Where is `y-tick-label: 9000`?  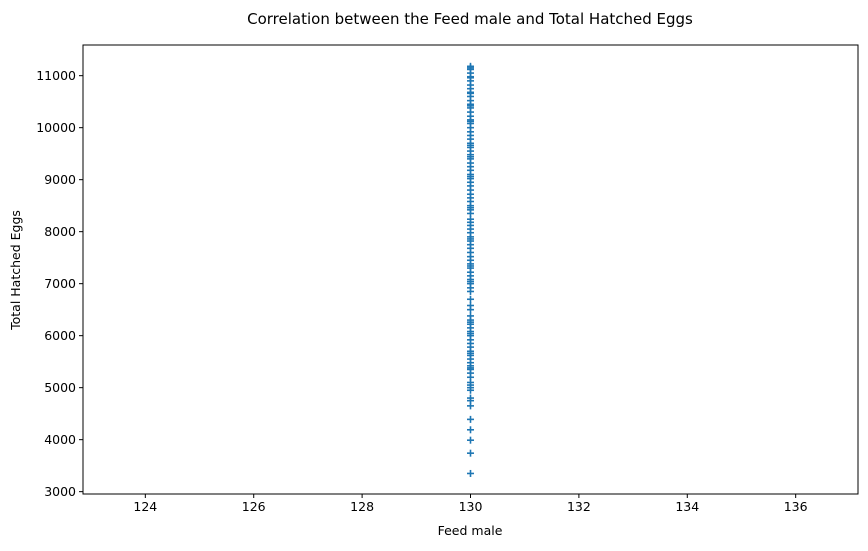 y-tick-label: 9000 is located at coordinates (60, 179).